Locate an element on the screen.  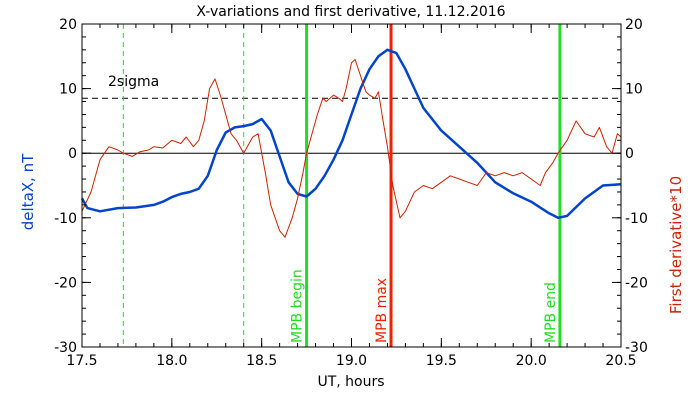
y-tick-label-right: -20 is located at coordinates (636, 283).